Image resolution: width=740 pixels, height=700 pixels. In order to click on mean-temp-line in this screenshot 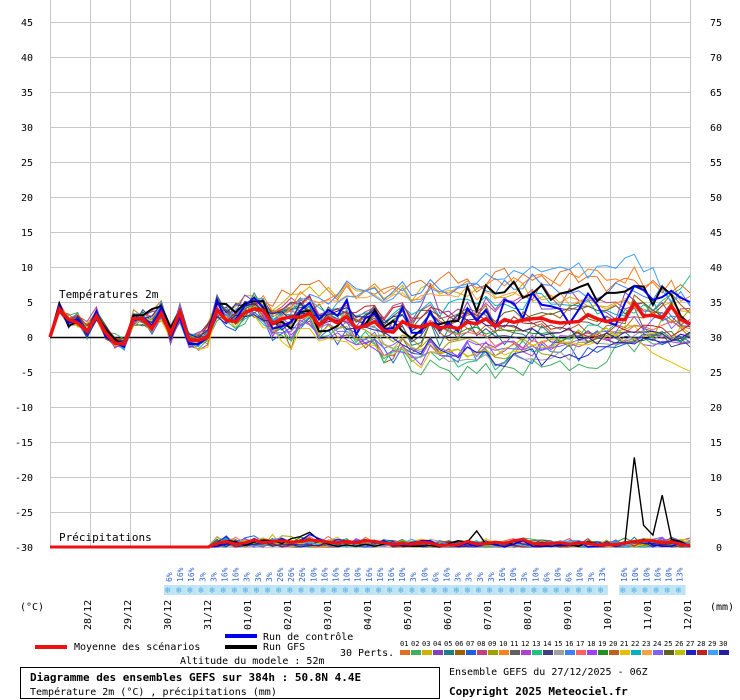, I will do `click(369, 322)`.